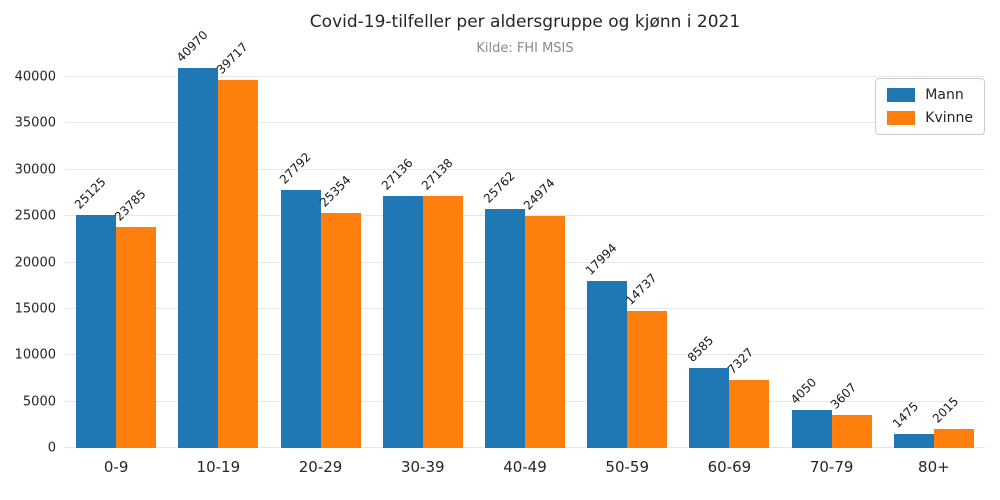  What do you see at coordinates (130, 206) in the screenshot?
I see `bar-value-label: 23785` at bounding box center [130, 206].